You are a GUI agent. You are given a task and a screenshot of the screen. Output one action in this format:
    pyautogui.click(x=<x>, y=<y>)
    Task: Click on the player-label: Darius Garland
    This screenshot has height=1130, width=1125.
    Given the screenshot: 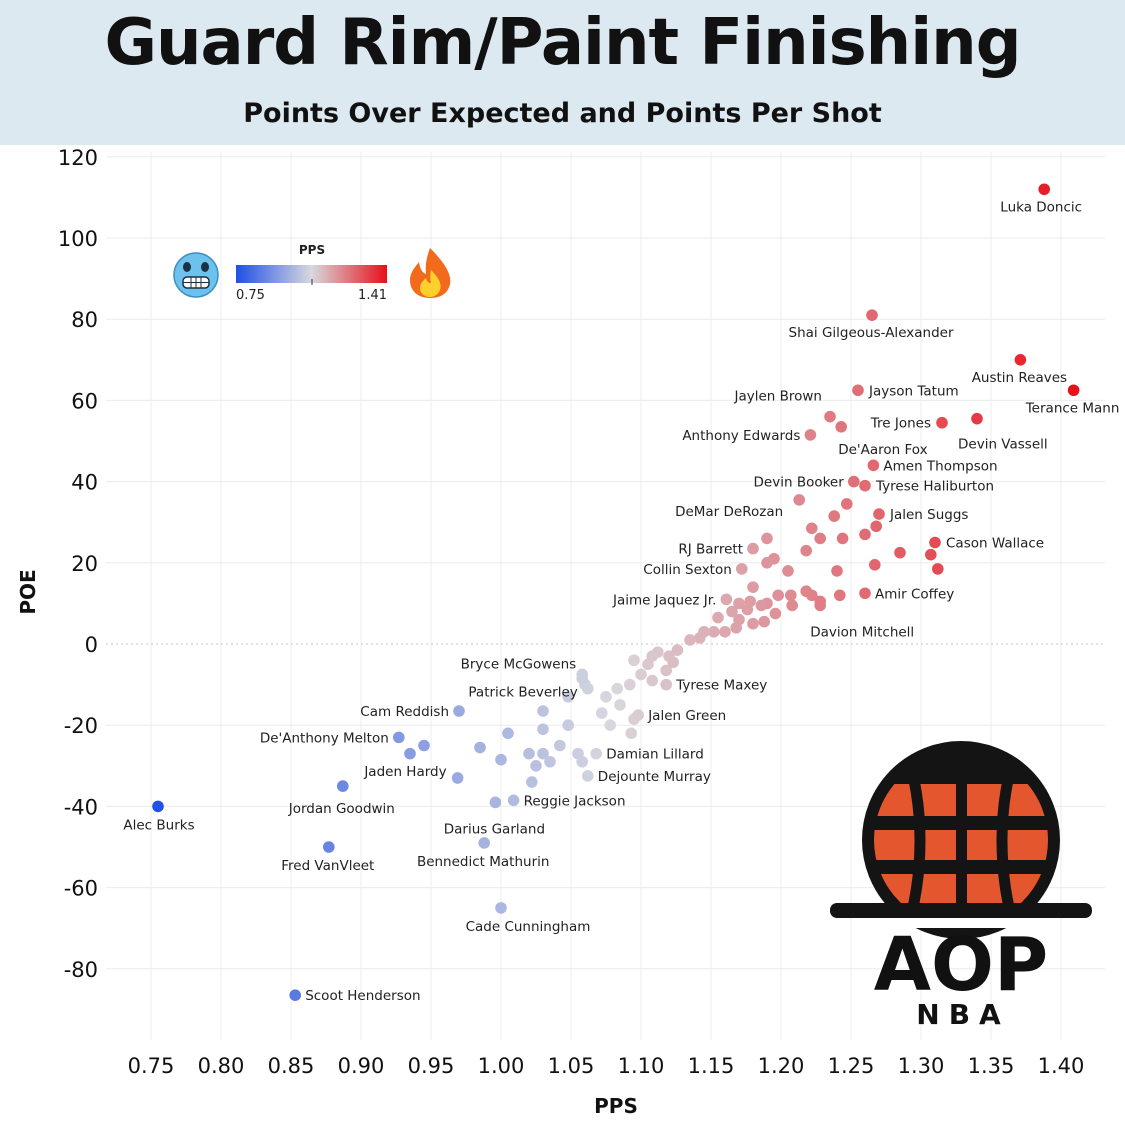 What is the action you would take?
    pyautogui.click(x=494, y=829)
    